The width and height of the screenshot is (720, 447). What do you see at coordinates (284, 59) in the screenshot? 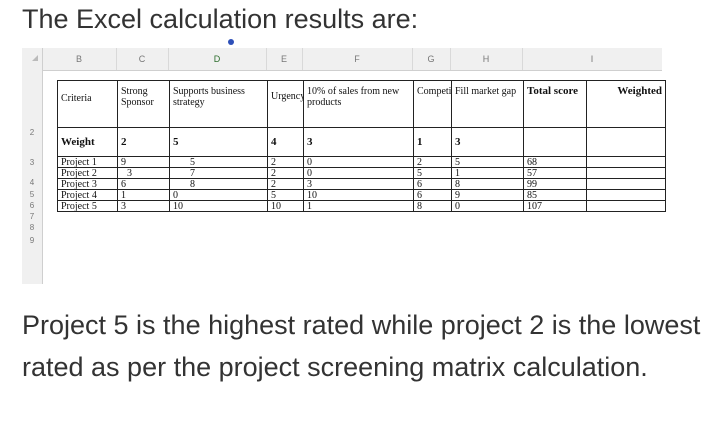
I see `column-header-e: E` at bounding box center [284, 59].